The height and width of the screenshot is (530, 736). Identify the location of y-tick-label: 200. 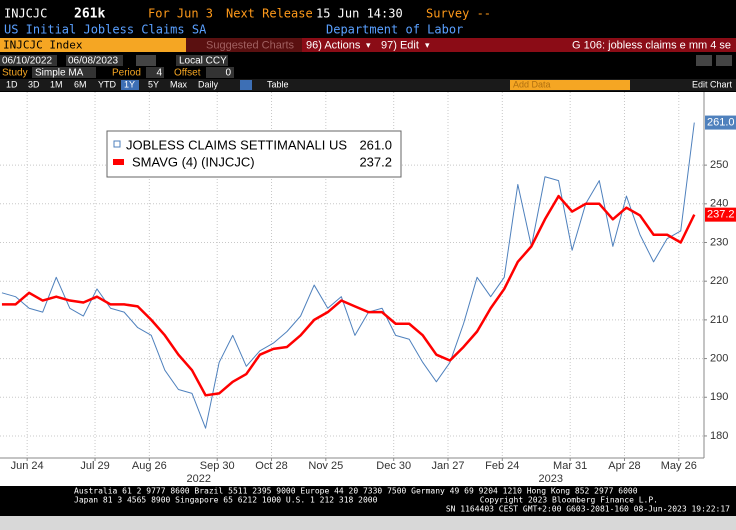
(719, 358).